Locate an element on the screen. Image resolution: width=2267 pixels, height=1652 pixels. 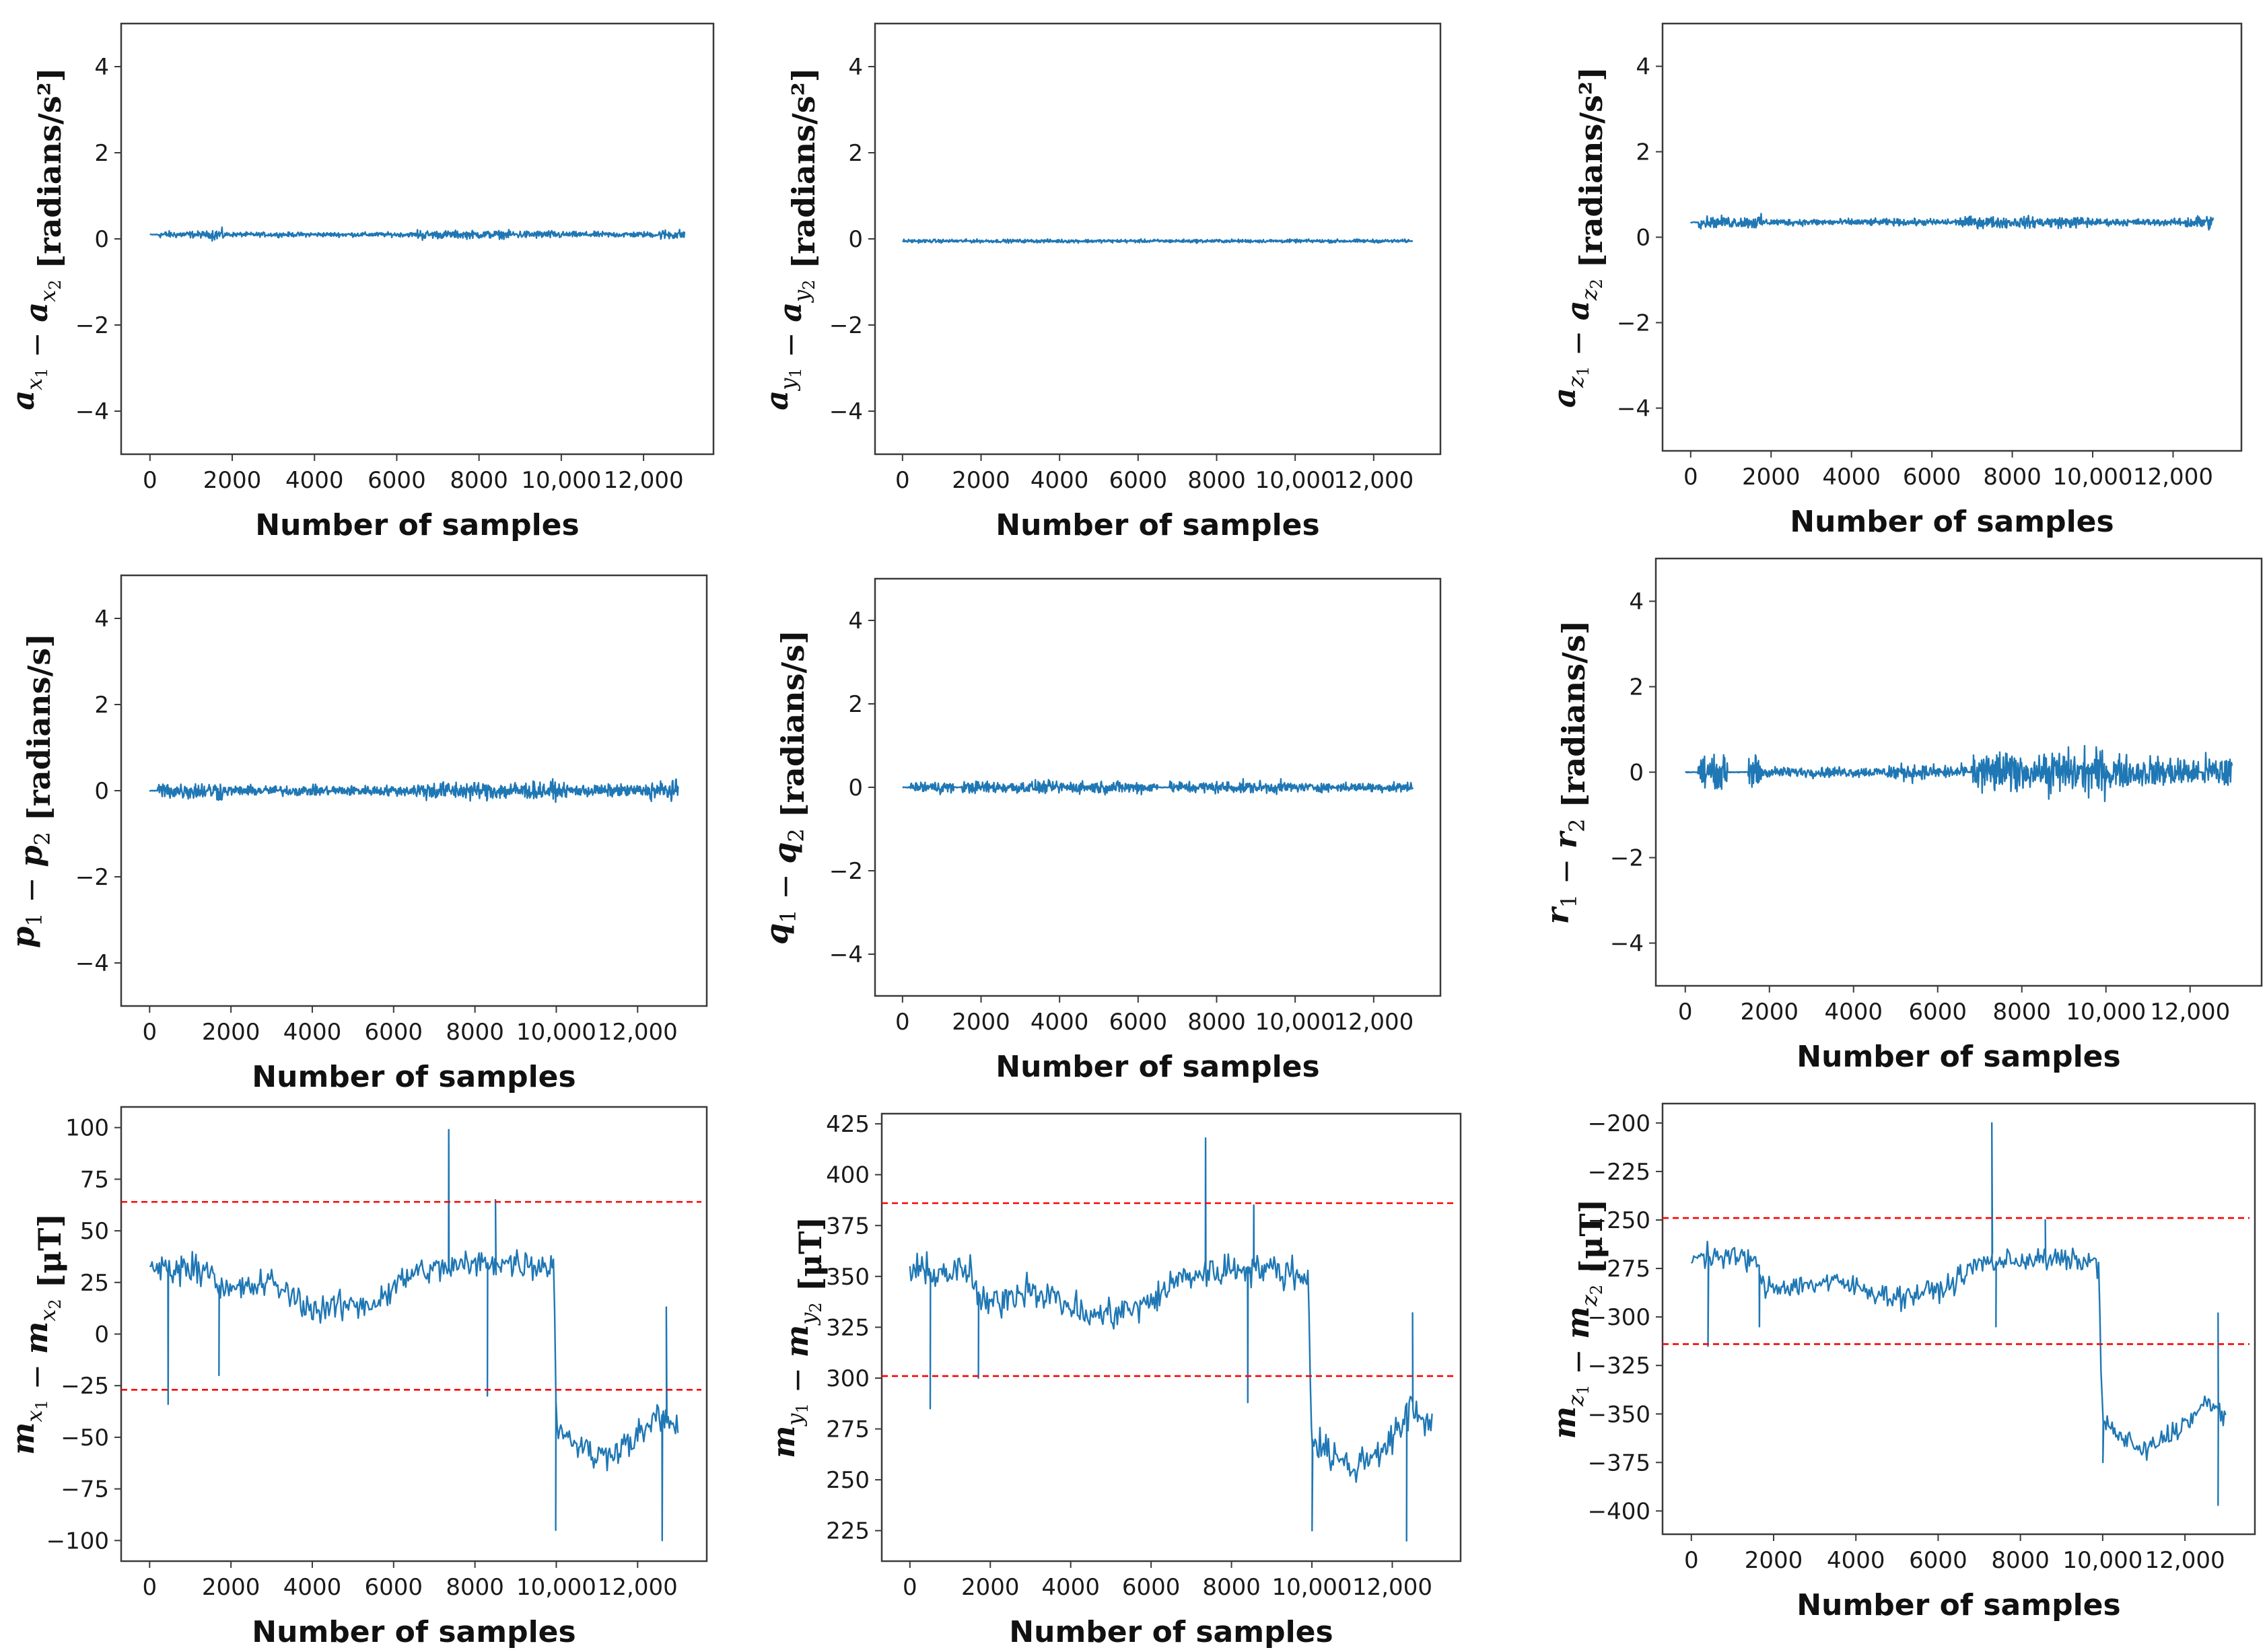
y-tick-label: 25 is located at coordinates (94, 1283).